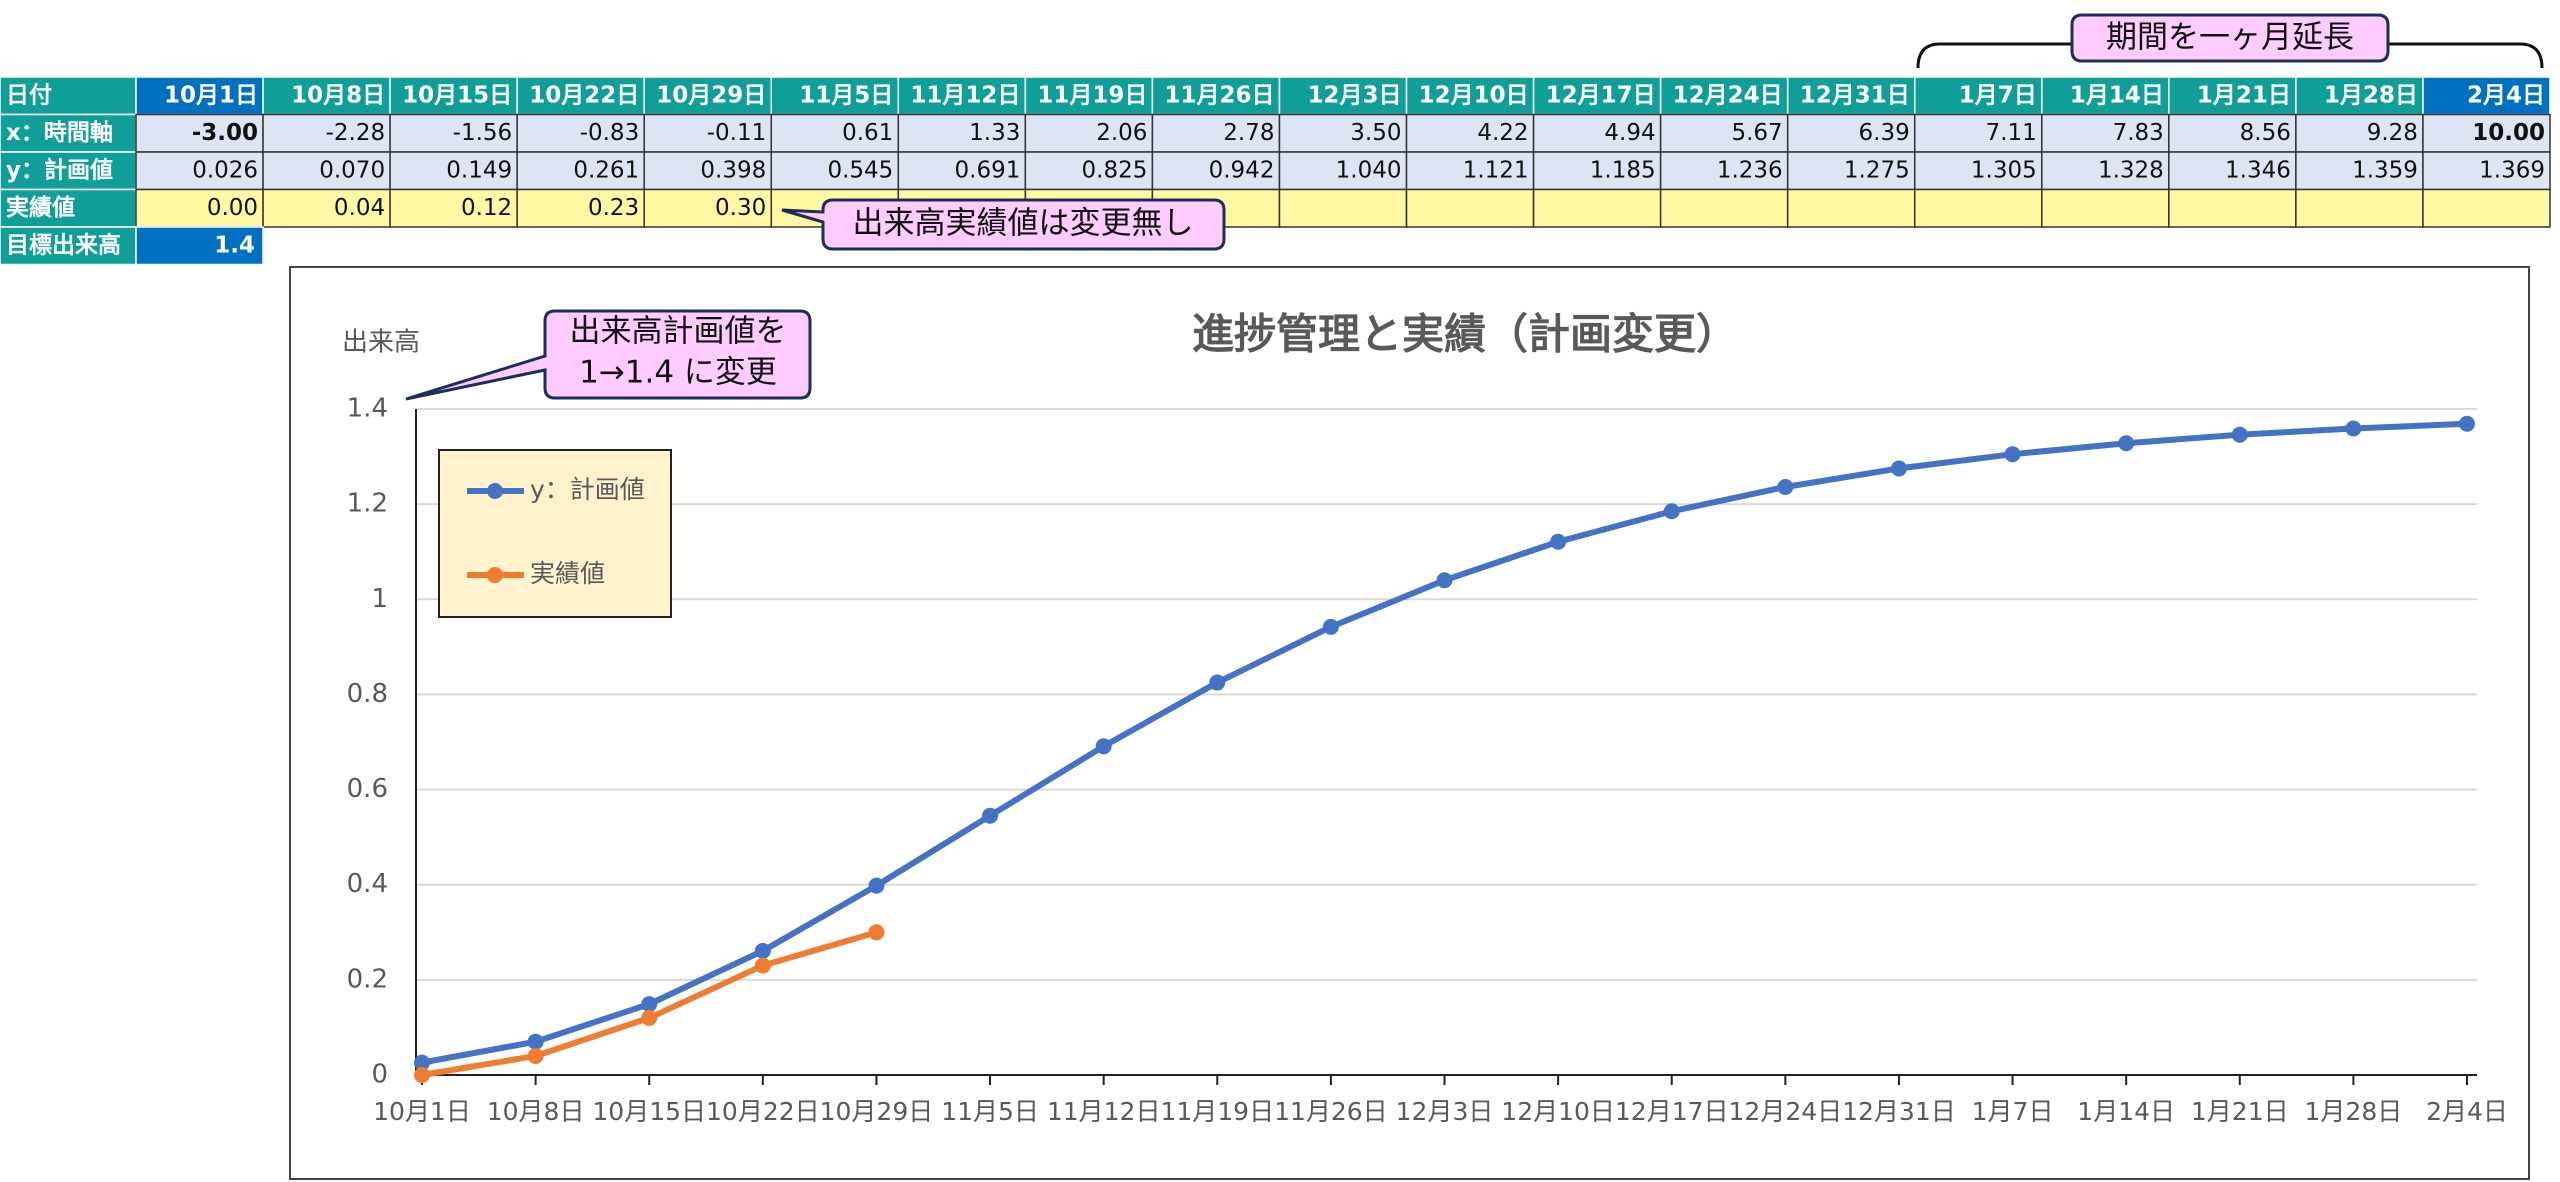 Image resolution: width=2560 pixels, height=1182 pixels. Describe the element at coordinates (1369, 170) in the screenshot. I see `cell-text: 1.040` at that location.